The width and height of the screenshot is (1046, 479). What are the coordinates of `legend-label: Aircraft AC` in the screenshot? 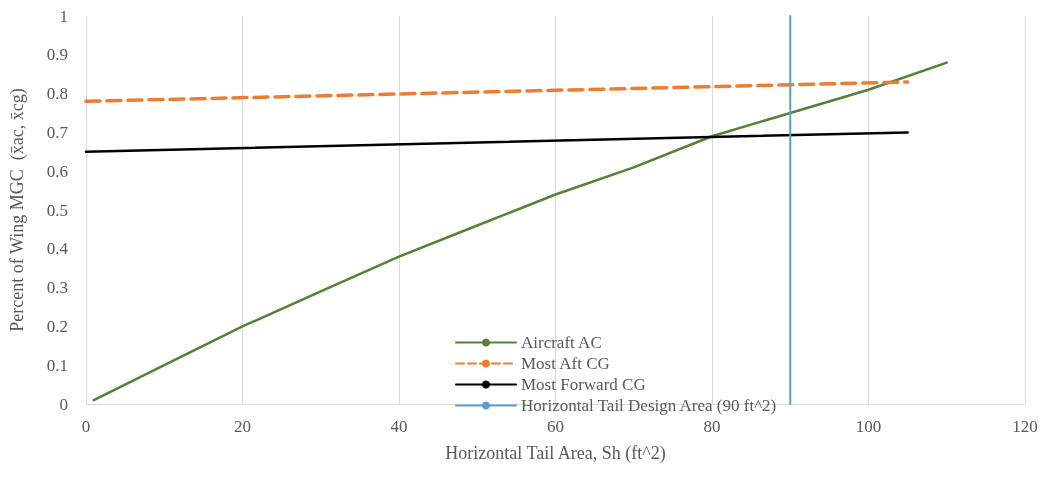 It's located at (561, 342).